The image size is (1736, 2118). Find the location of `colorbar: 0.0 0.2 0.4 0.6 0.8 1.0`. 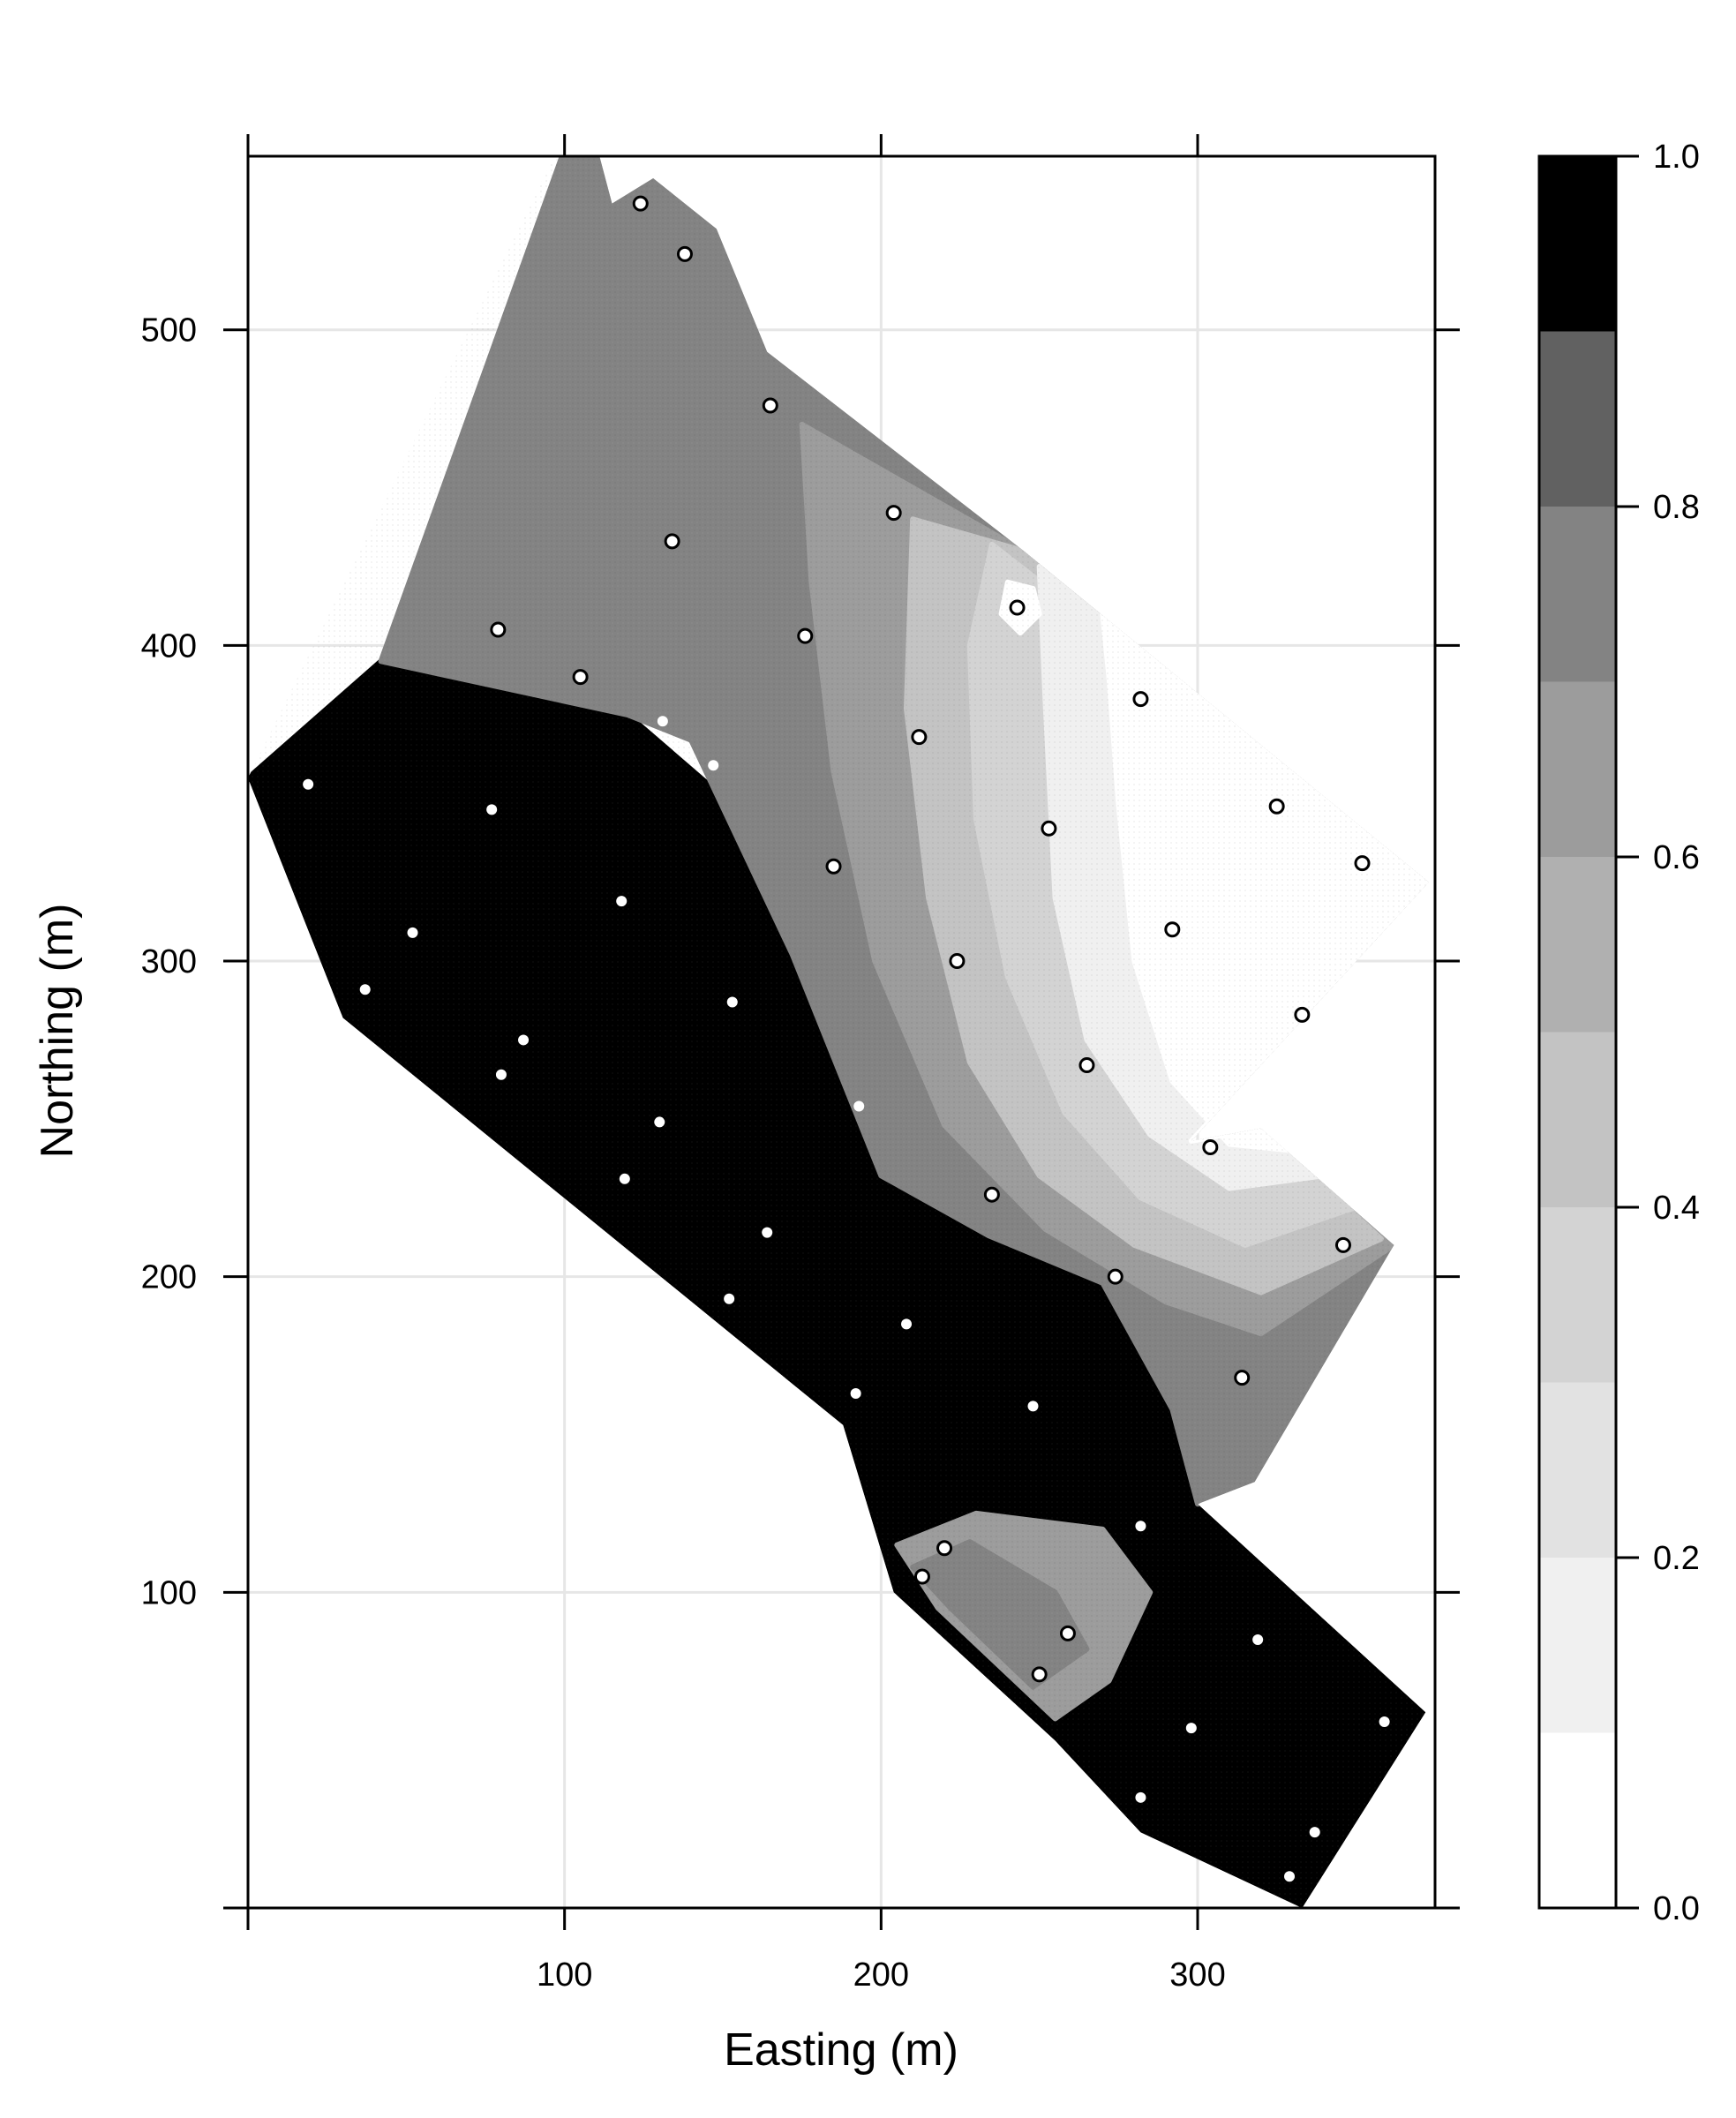

colorbar: 0.0 0.2 0.4 0.6 0.8 1.0 is located at coordinates (1619, 1033).